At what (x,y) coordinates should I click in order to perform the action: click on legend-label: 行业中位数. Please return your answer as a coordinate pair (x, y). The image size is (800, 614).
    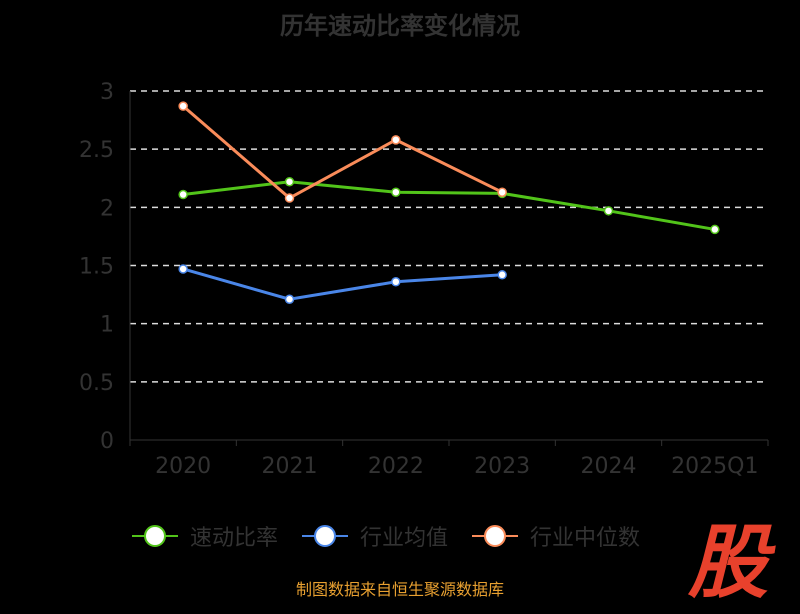
    Looking at the image, I should click on (585, 538).